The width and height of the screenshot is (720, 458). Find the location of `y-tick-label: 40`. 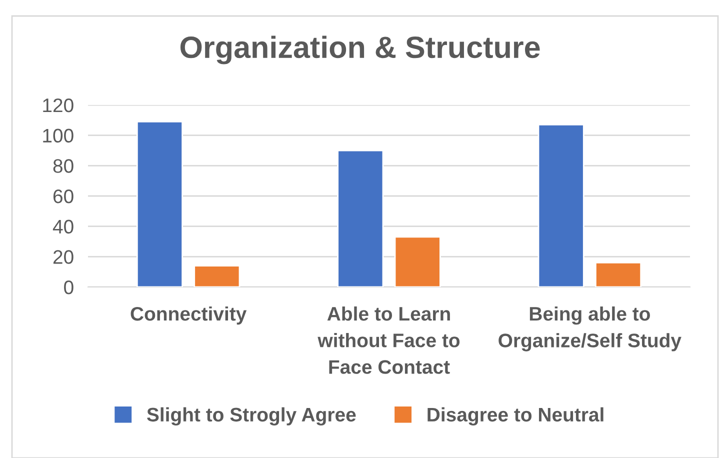

y-tick-label: 40 is located at coordinates (63, 227).